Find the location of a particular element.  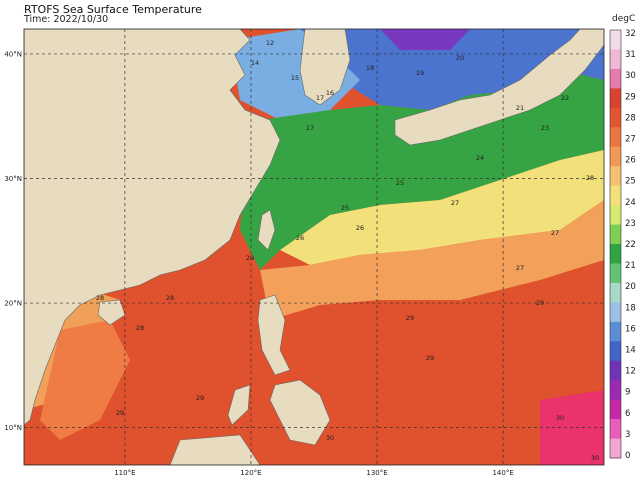

taiwan-land is located at coordinates (266, 230).